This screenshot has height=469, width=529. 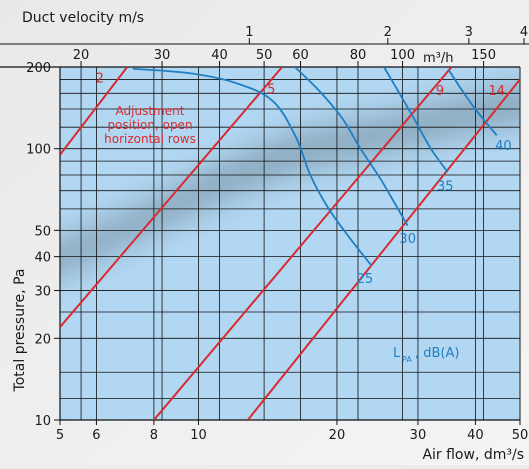 I want to click on y-tick-label: 50, so click(x=42, y=231).